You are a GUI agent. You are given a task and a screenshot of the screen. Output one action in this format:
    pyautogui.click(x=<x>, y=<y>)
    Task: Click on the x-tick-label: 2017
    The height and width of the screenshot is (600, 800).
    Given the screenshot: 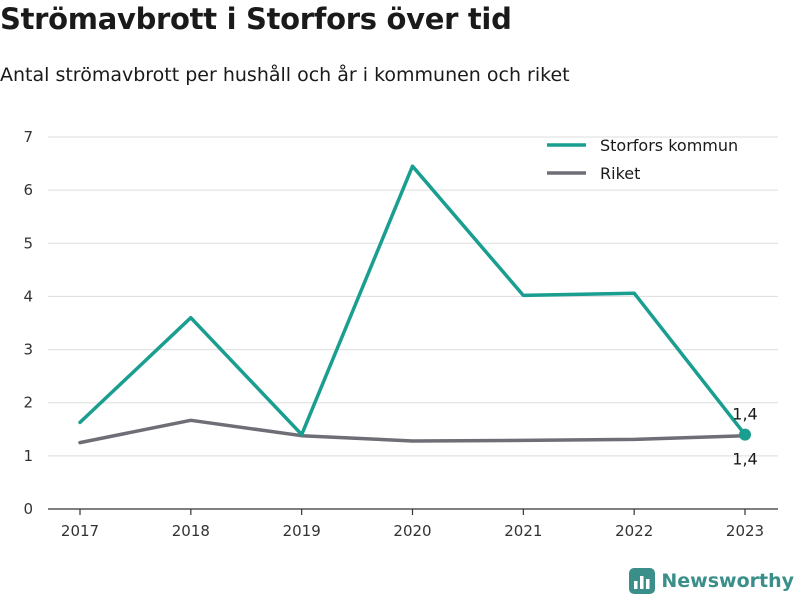 What is the action you would take?
    pyautogui.click(x=80, y=531)
    